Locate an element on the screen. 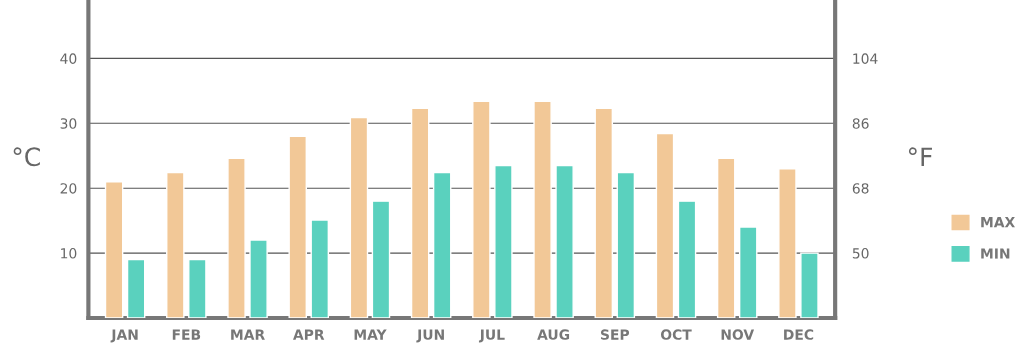  y2-tick-label: 50 is located at coordinates (860, 253).